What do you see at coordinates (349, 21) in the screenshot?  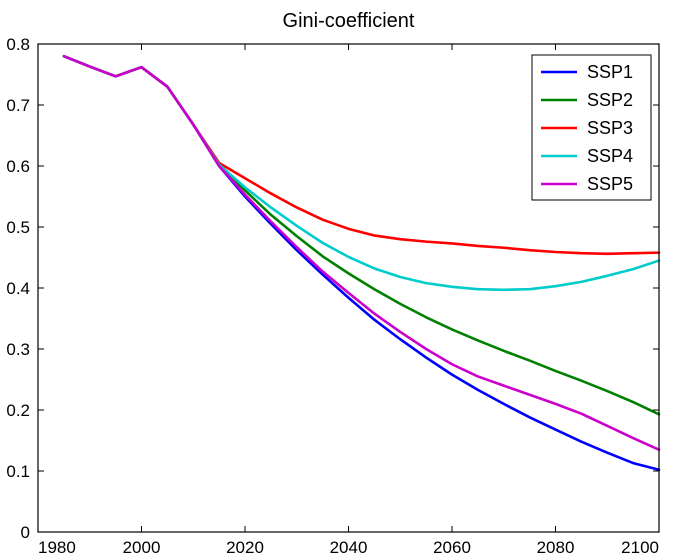 I see `chart-title: Gini-coefficient` at bounding box center [349, 21].